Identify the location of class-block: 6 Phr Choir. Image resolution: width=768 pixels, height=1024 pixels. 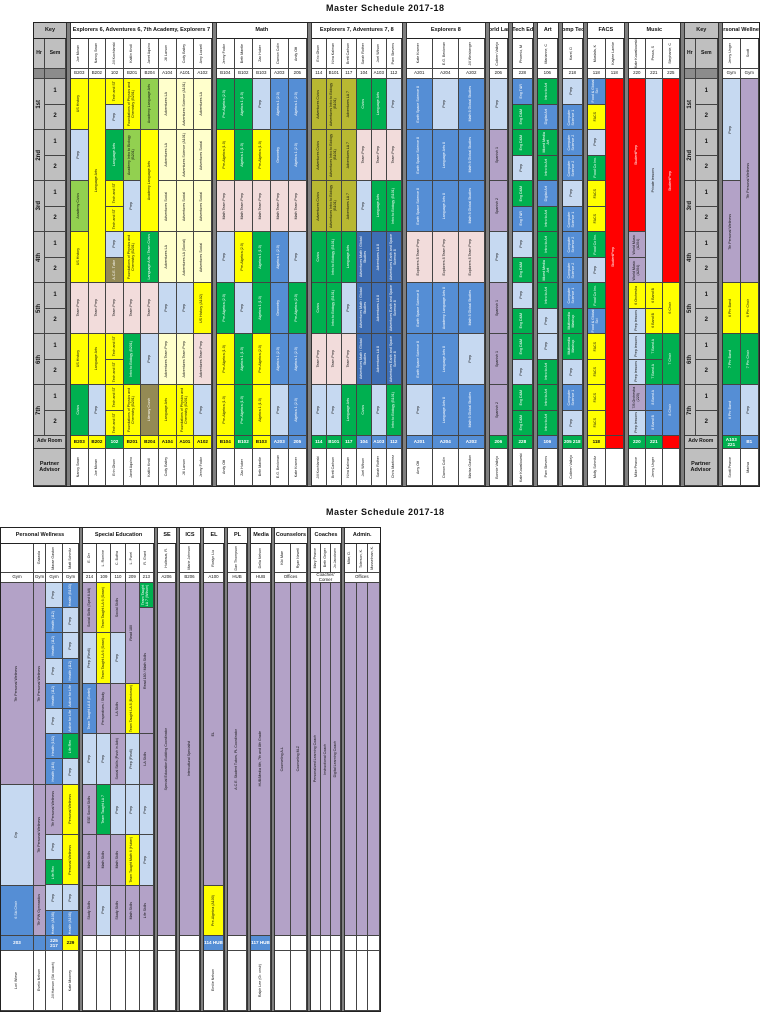
(749, 308).